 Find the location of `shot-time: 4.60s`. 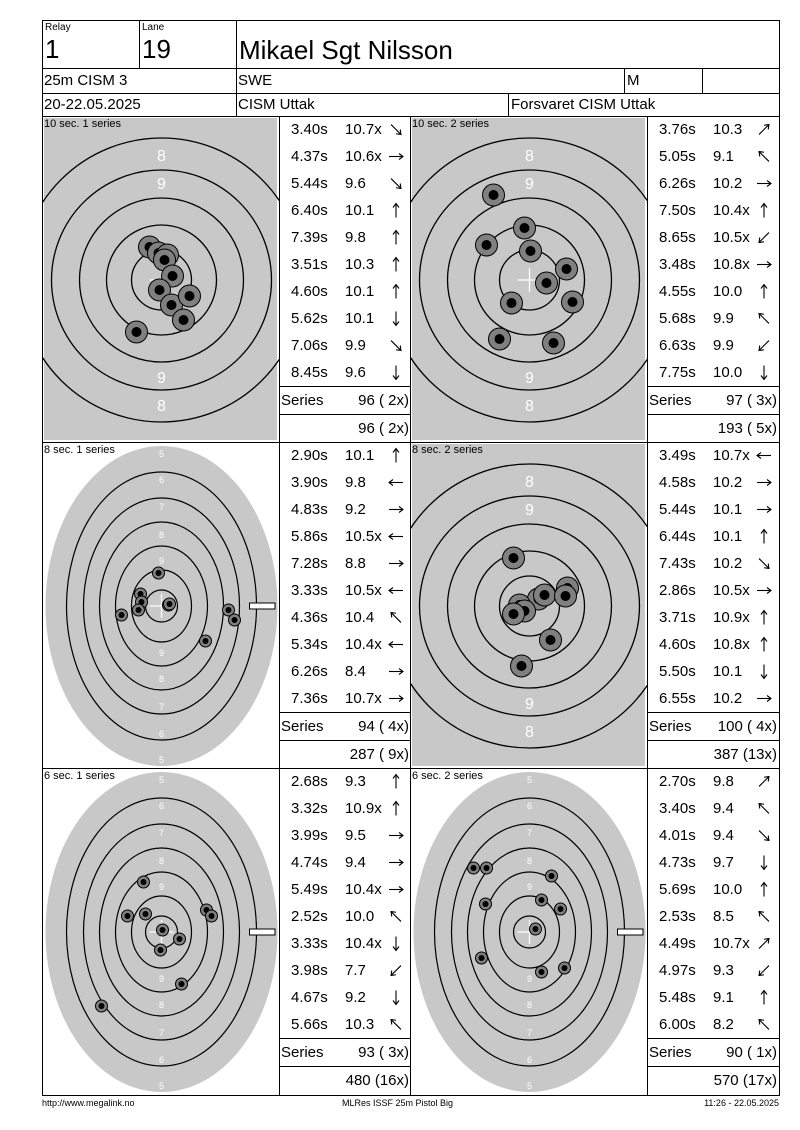

shot-time: 4.60s is located at coordinates (309, 291).